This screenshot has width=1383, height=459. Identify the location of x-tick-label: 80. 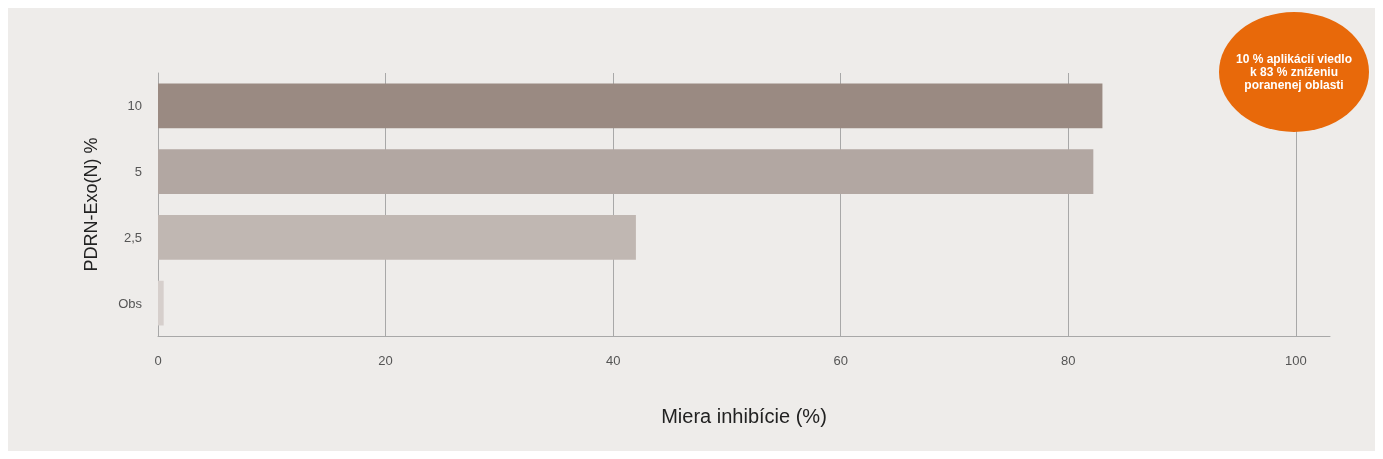
(1068, 360).